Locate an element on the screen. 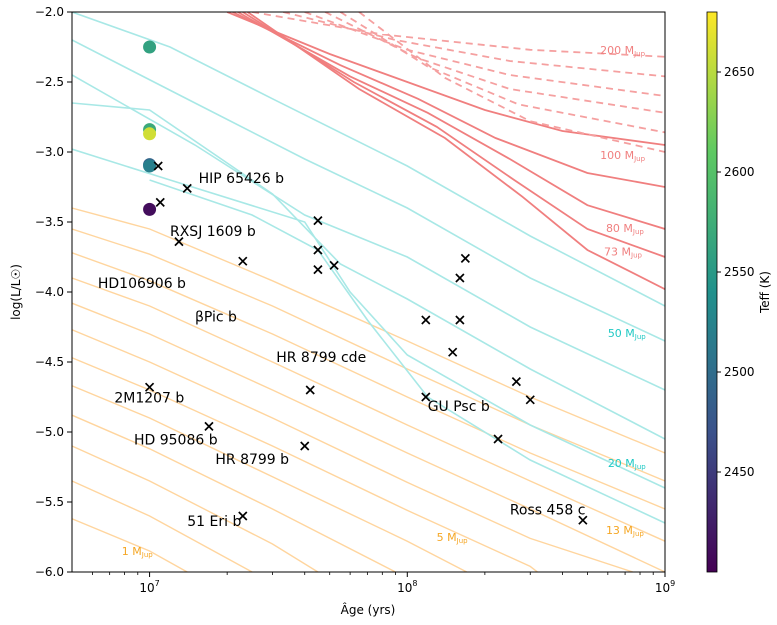 The height and width of the screenshot is (625, 777). y-tick-label-7: −5.5 is located at coordinates (49, 502).